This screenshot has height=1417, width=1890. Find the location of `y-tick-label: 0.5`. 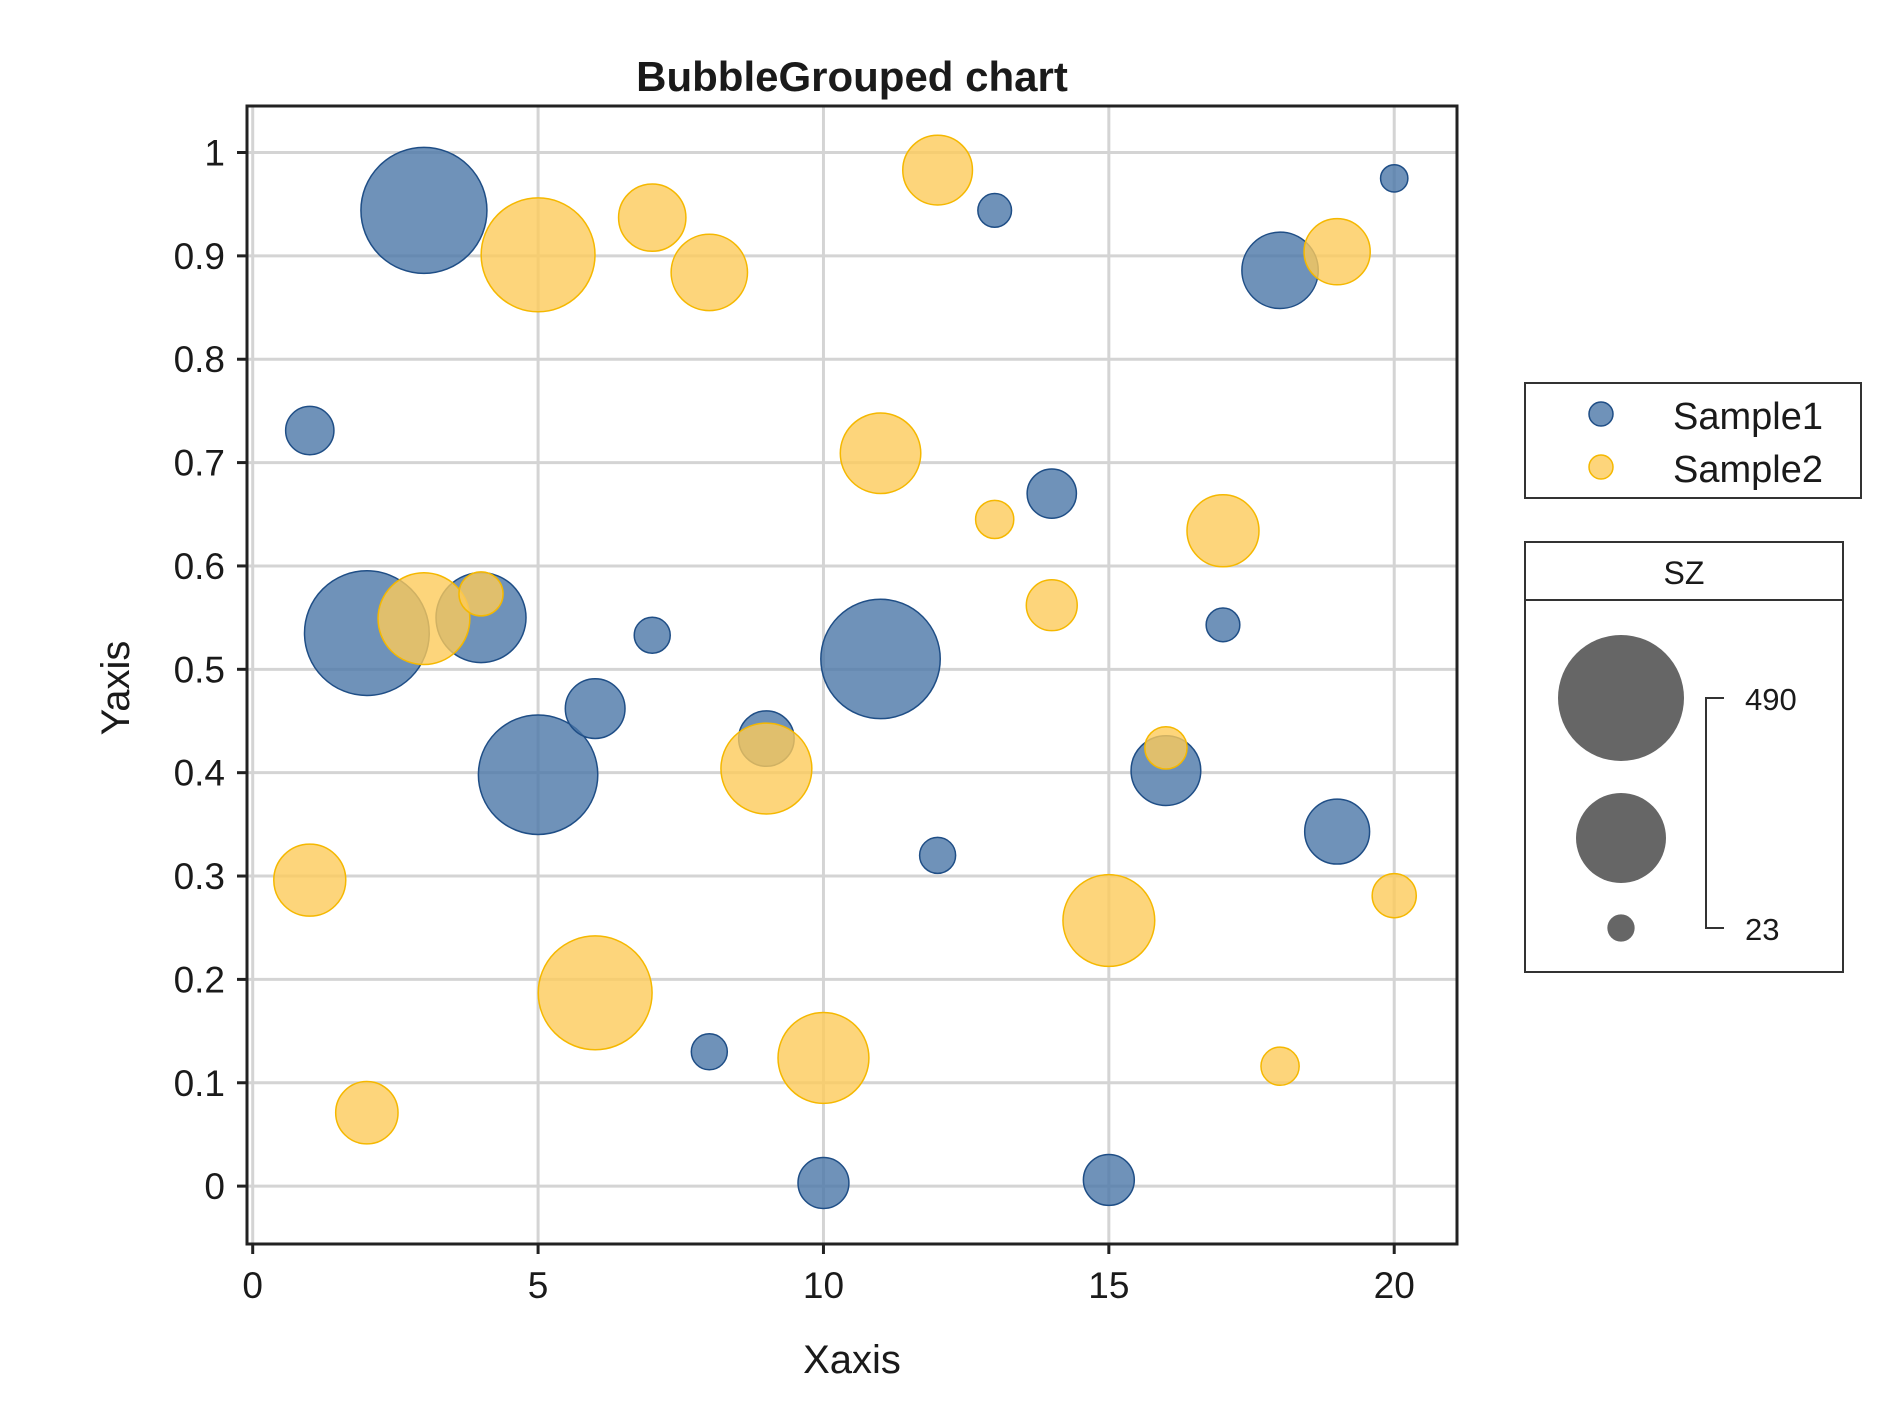

y-tick-label: 0.5 is located at coordinates (199, 669).